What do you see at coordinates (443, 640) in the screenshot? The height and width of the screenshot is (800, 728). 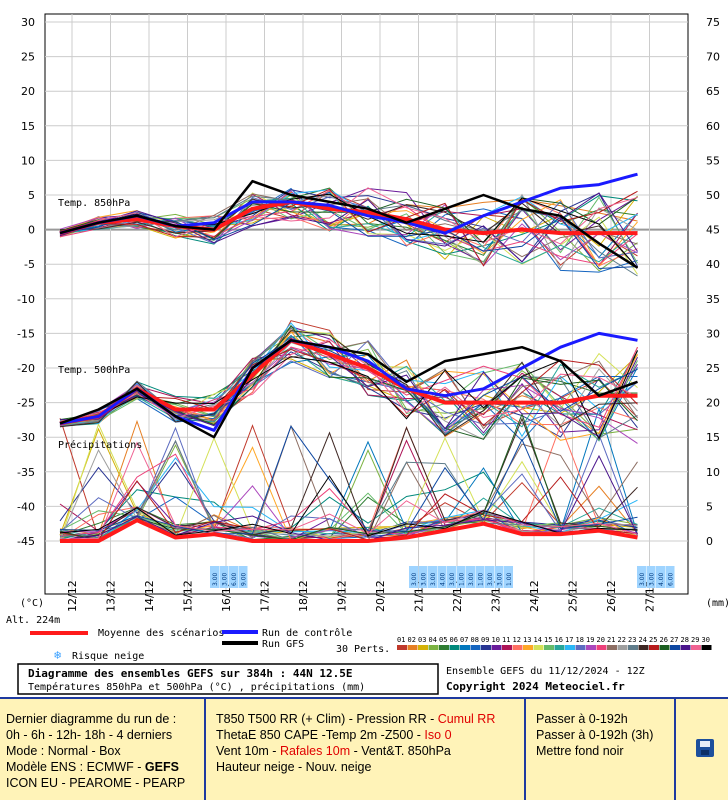 I see `pert-number: 05` at bounding box center [443, 640].